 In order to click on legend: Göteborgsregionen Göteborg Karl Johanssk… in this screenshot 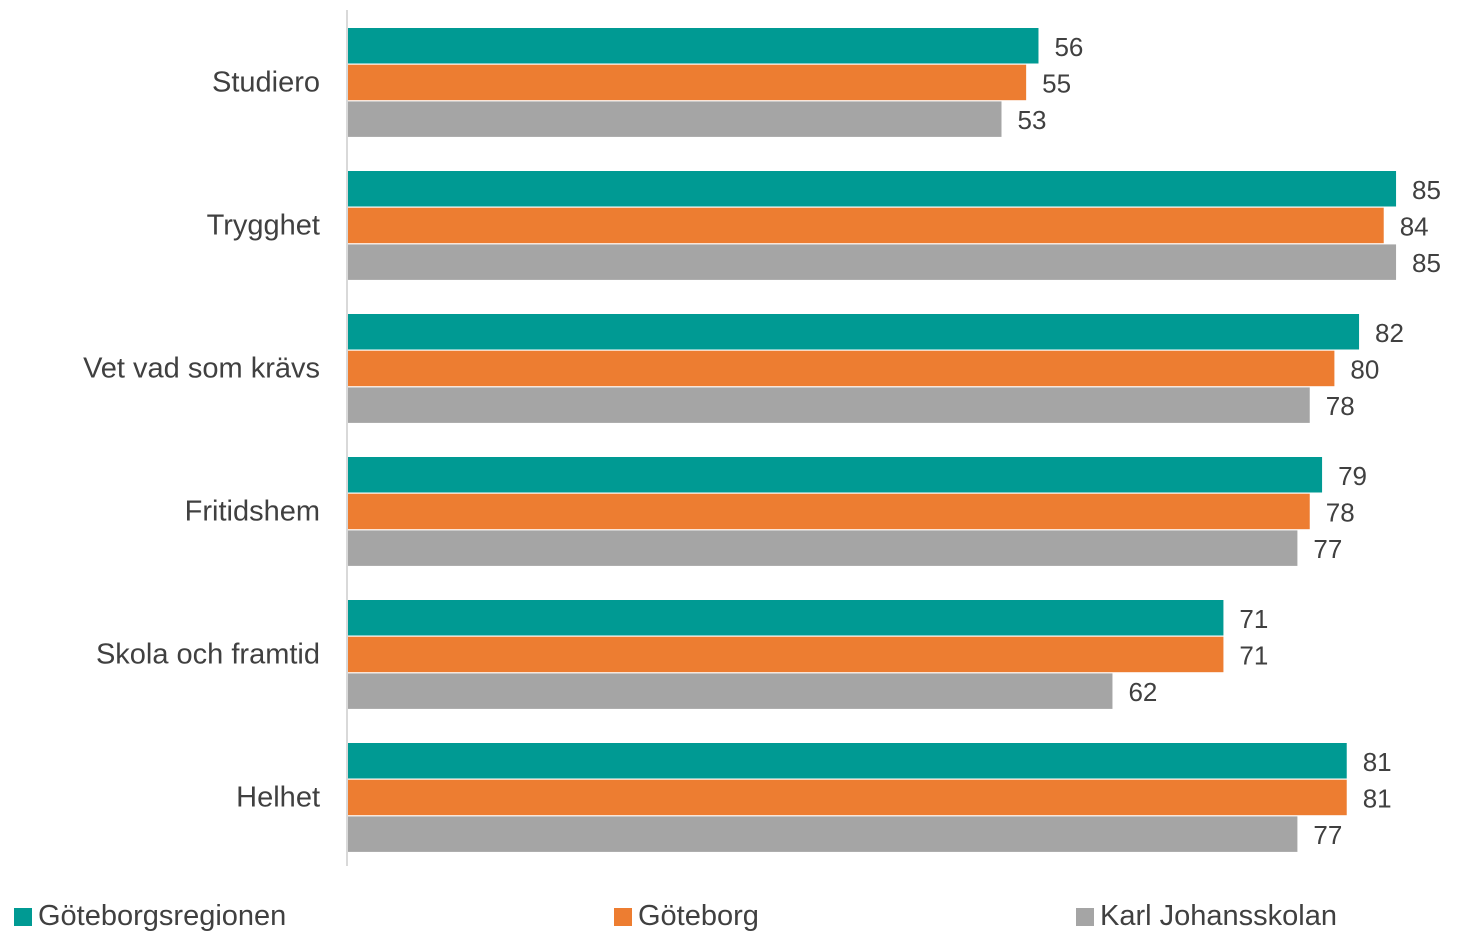, I will do `click(729, 916)`.